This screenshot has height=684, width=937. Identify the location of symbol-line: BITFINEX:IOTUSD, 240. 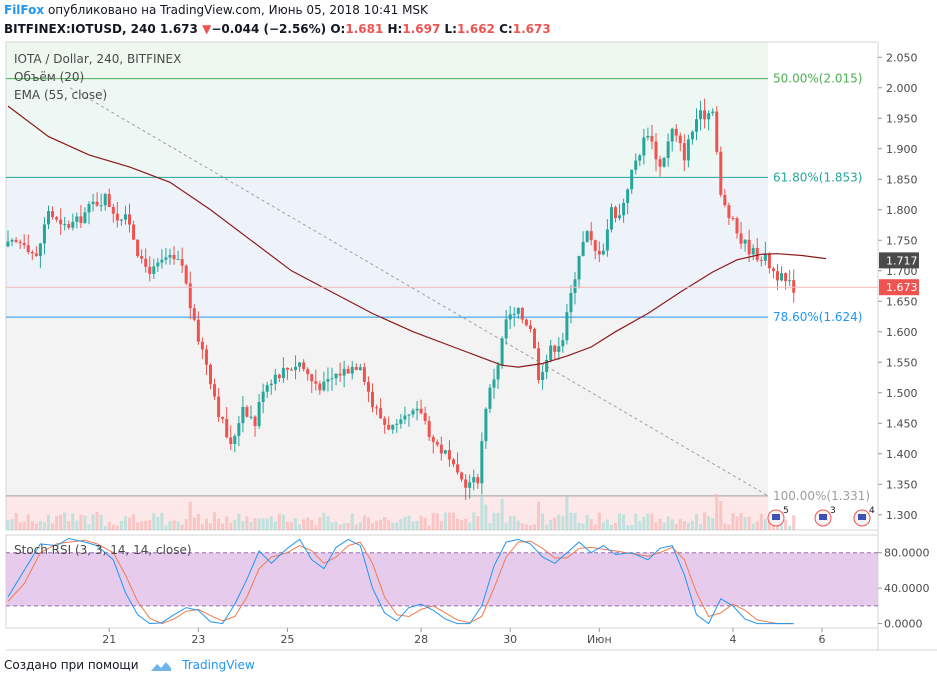
(80, 29).